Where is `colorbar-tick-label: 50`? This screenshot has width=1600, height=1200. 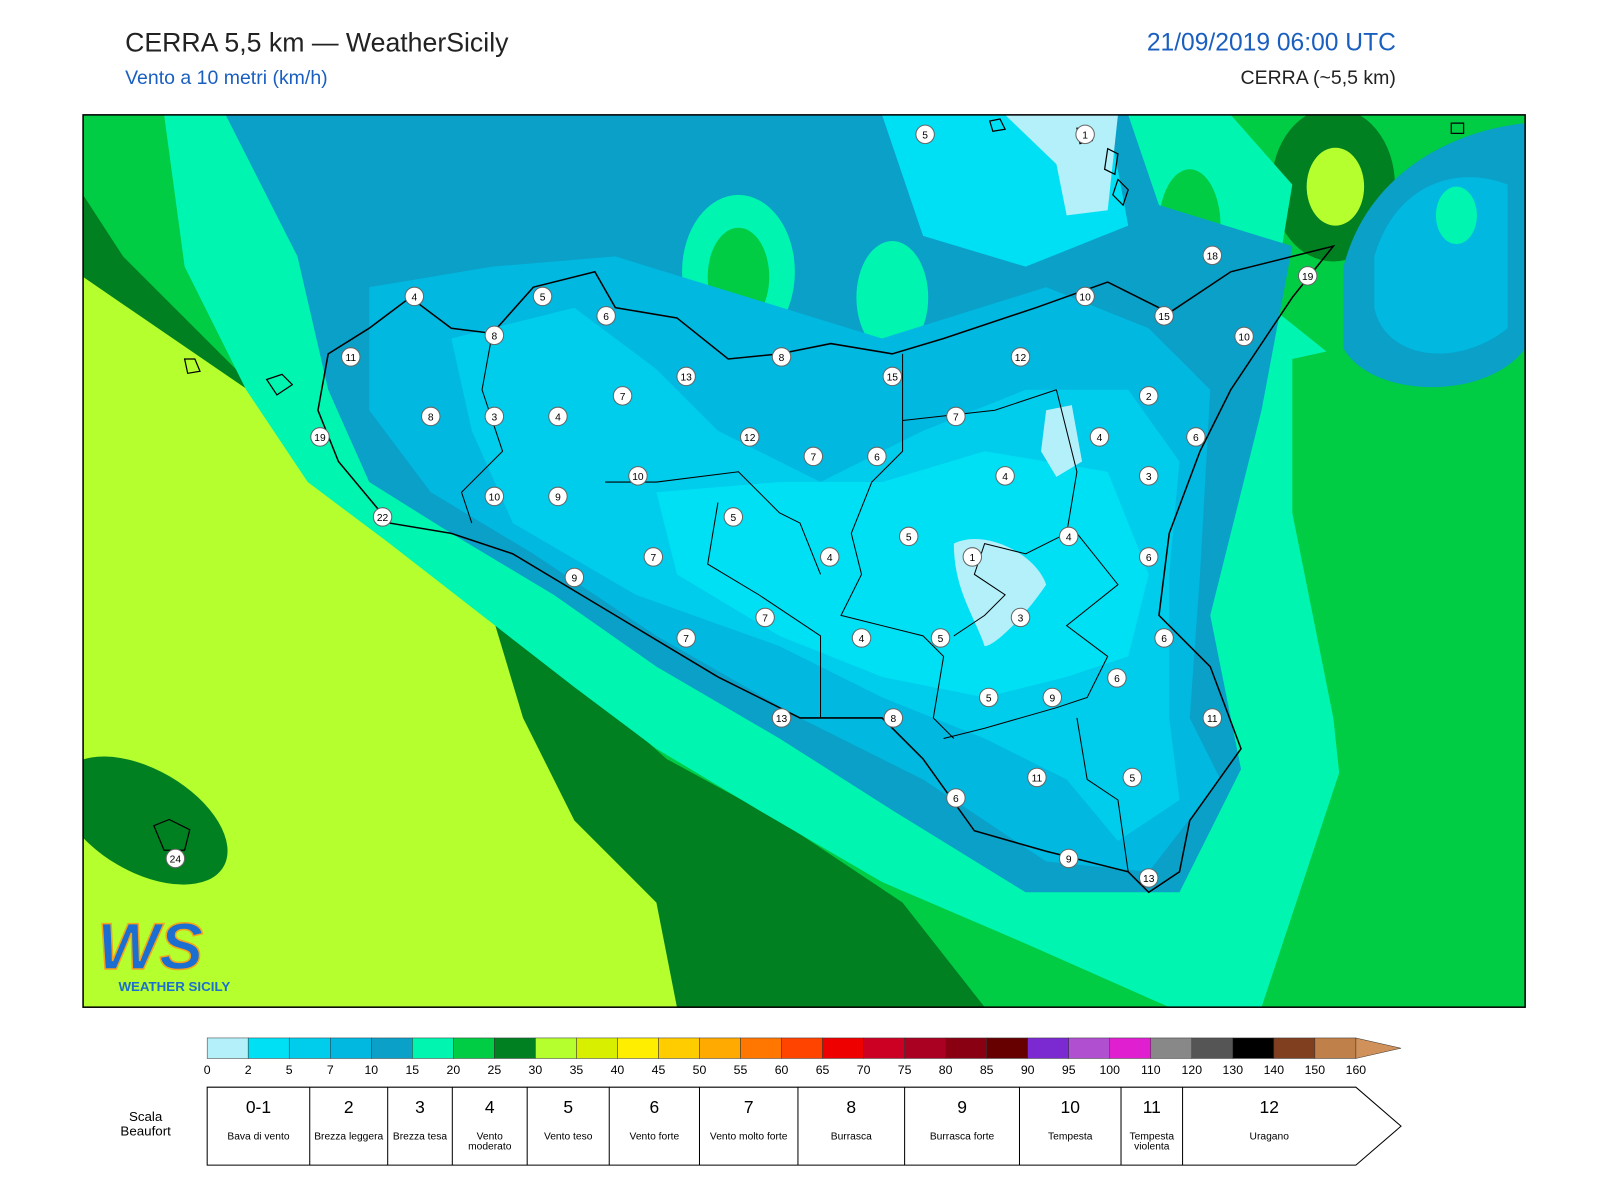 colorbar-tick-label: 50 is located at coordinates (700, 1070).